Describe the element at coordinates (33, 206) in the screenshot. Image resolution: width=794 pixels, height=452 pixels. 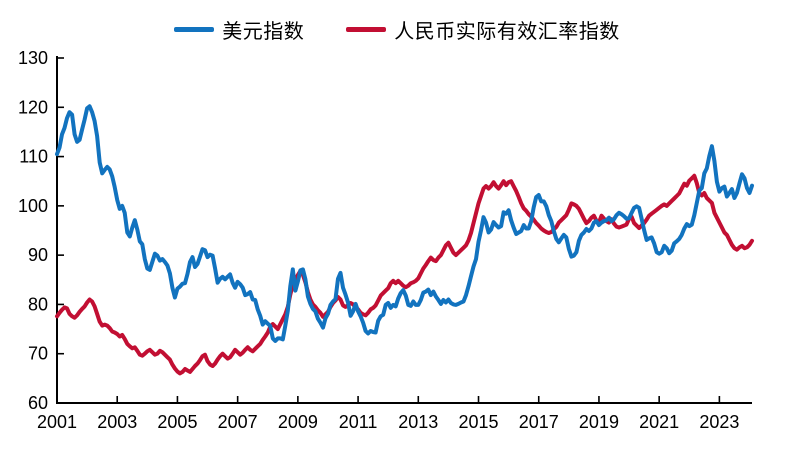
I see `y-tick-label: 100` at that location.